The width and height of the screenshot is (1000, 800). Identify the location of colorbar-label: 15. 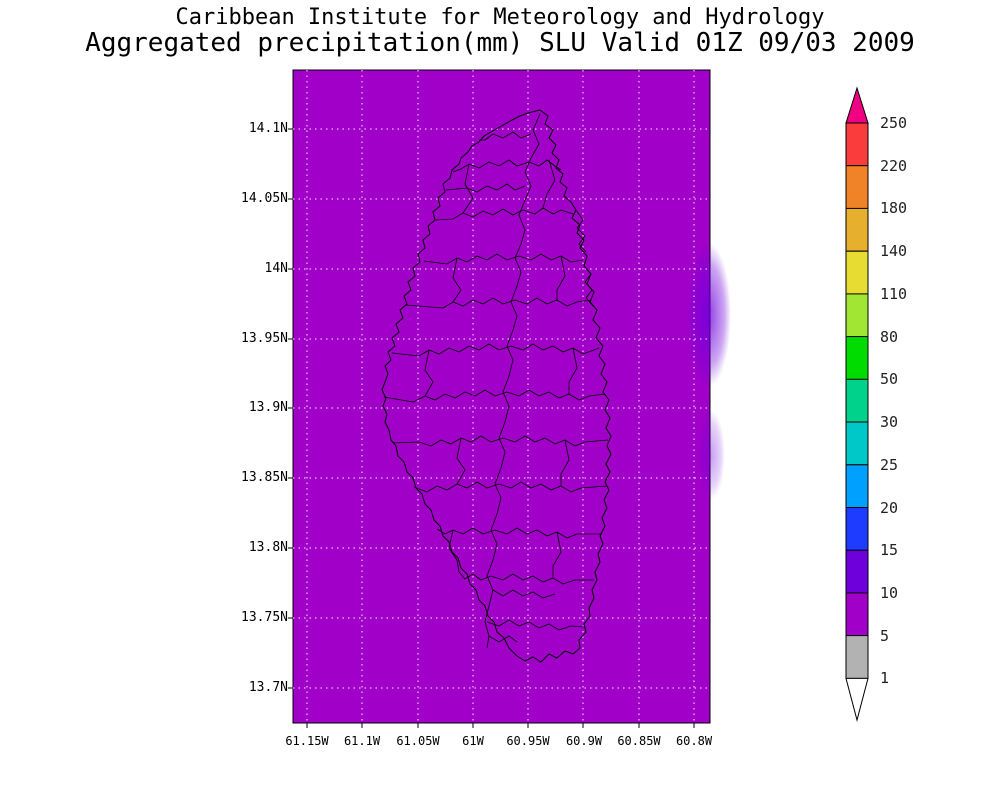
(889, 550).